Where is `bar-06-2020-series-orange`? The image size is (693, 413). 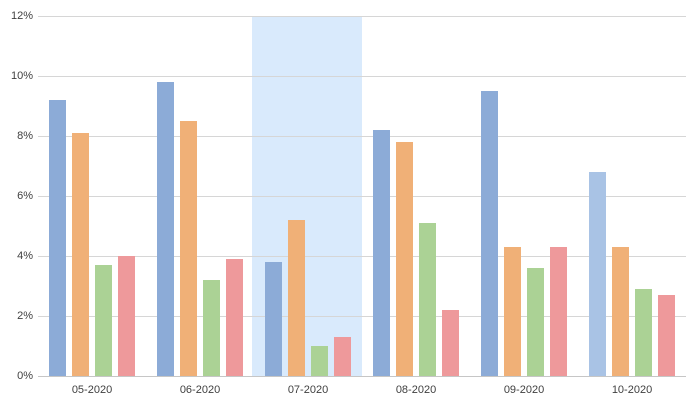 bar-06-2020-series-orange is located at coordinates (188, 248).